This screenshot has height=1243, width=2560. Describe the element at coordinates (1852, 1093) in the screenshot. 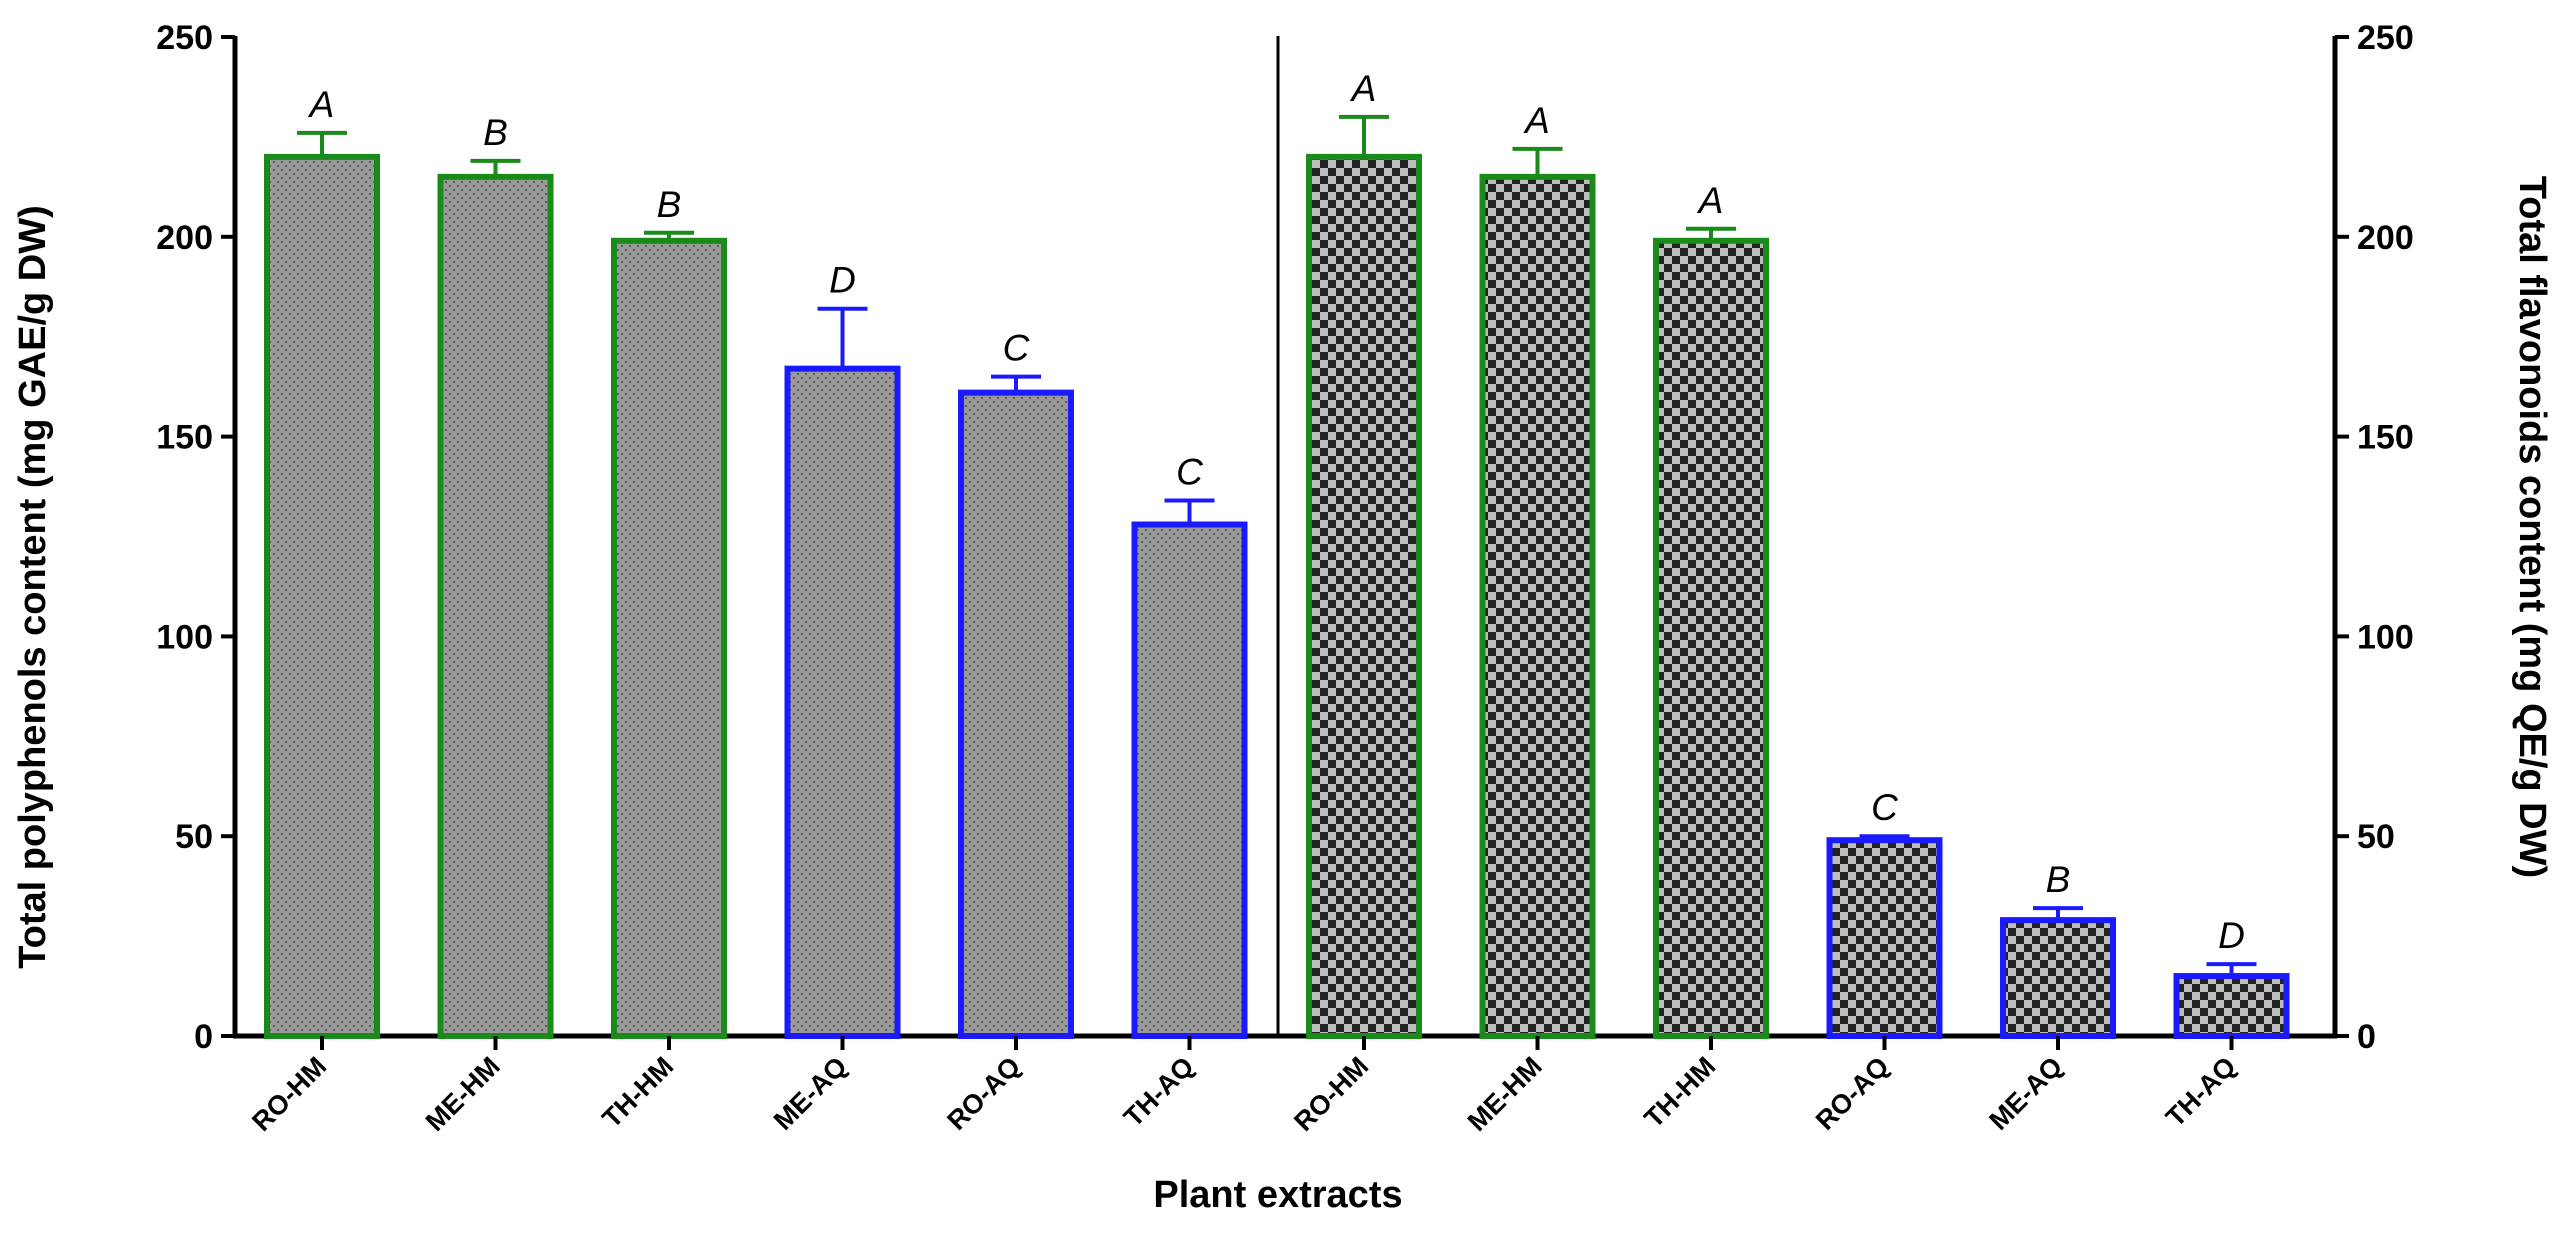

I see `flavonoids-category-label: RO-AQ` at that location.